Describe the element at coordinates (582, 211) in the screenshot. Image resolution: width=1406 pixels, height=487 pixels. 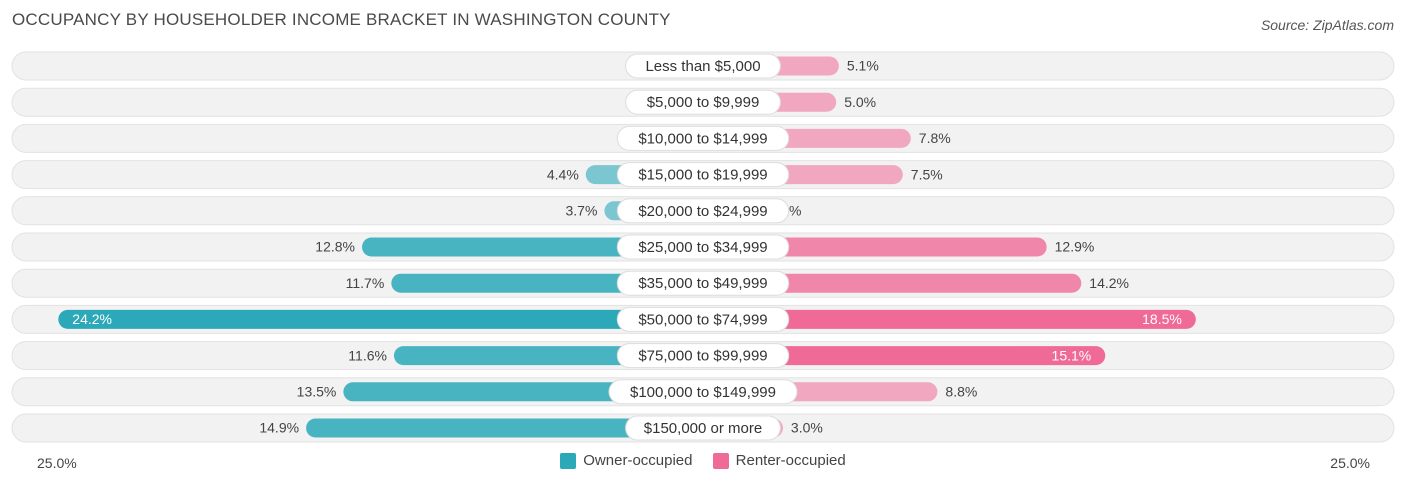
I see `value-label-owner: 3.7%` at that location.